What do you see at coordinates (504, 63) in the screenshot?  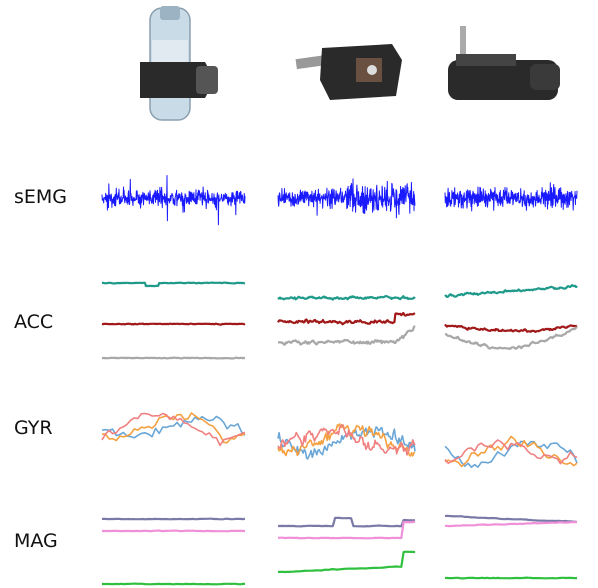 I see `hand-holding-knife-icon` at bounding box center [504, 63].